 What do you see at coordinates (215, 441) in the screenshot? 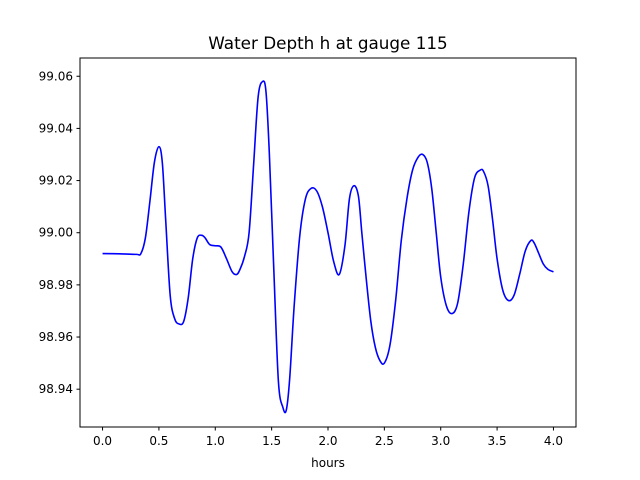
I see `x-tick-label: 1.0` at bounding box center [215, 441].